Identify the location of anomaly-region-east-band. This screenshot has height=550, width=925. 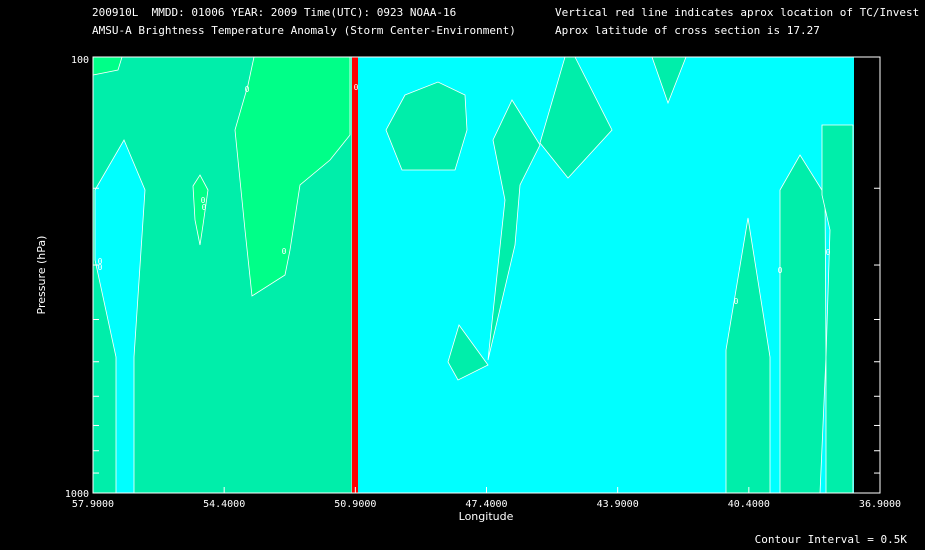
(837, 309).